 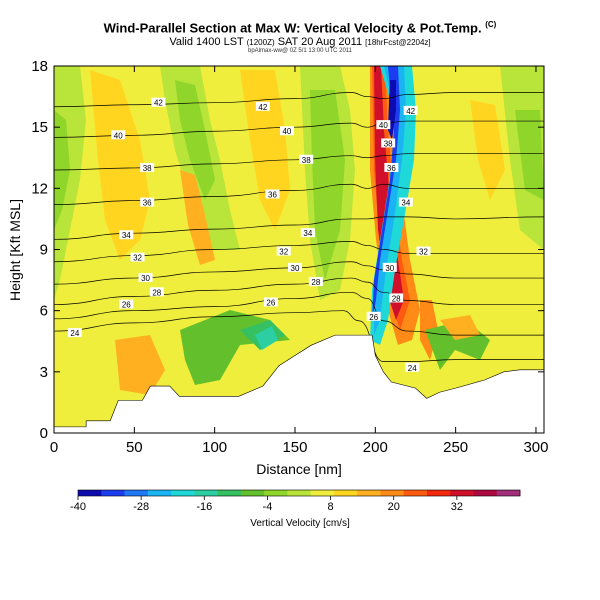 What do you see at coordinates (39, 127) in the screenshot?
I see `y-tick-label: 15` at bounding box center [39, 127].